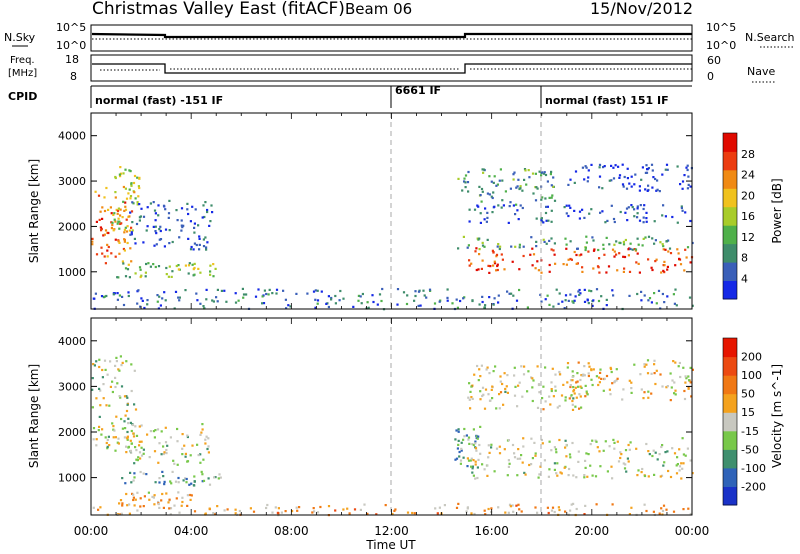  I want to click on time-tick-label: 08:00, so click(291, 531).